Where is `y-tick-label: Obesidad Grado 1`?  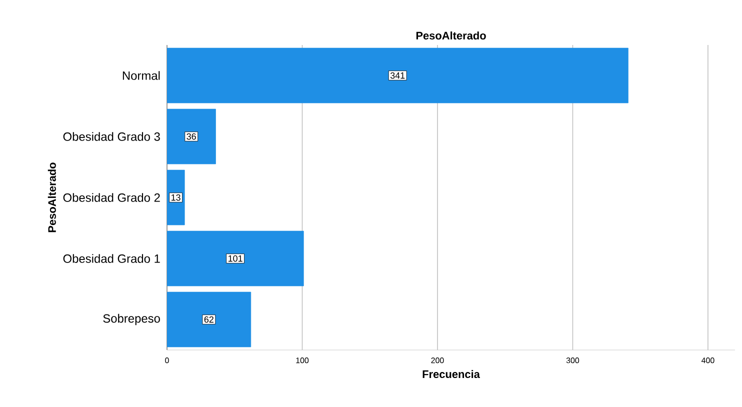
y-tick-label: Obesidad Grado 1 is located at coordinates (111, 258).